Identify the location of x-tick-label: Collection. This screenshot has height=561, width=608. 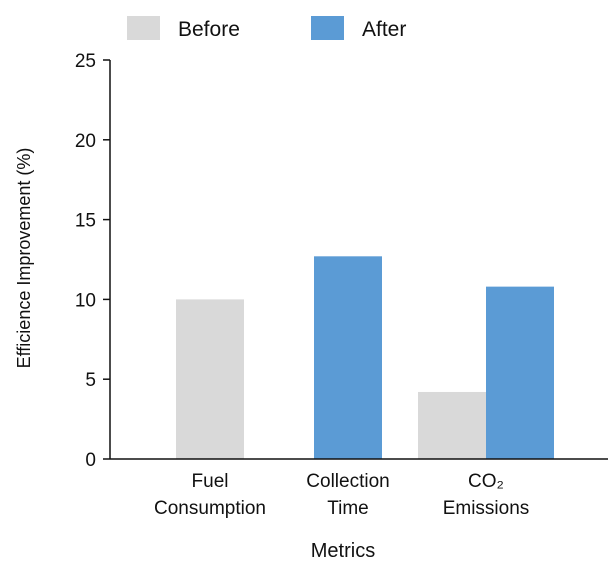
(347, 481).